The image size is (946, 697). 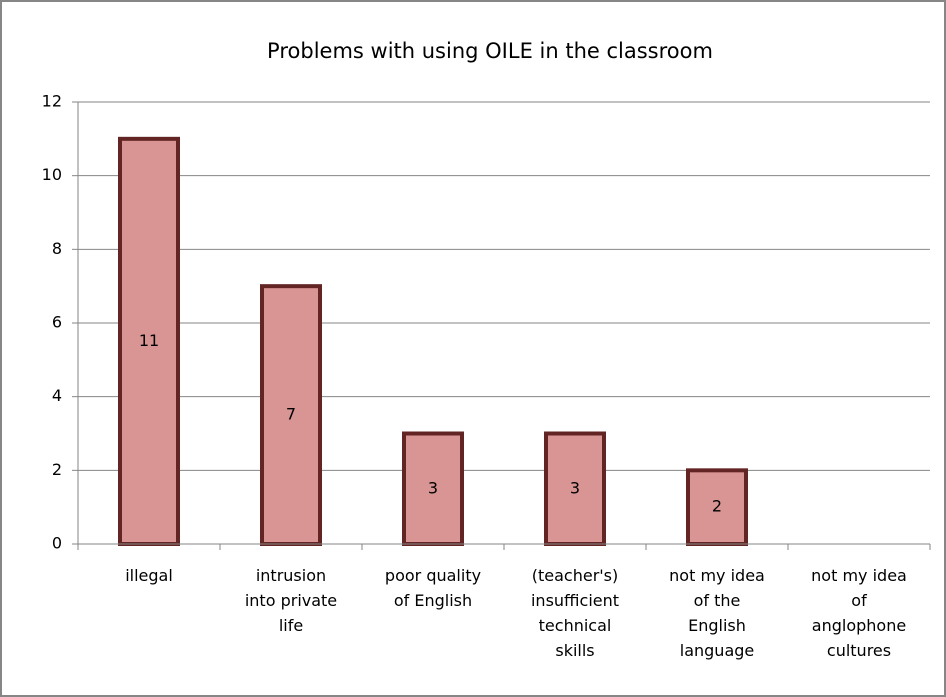 What do you see at coordinates (717, 613) in the screenshot?
I see `x-tick-label: not my idea of the English language` at bounding box center [717, 613].